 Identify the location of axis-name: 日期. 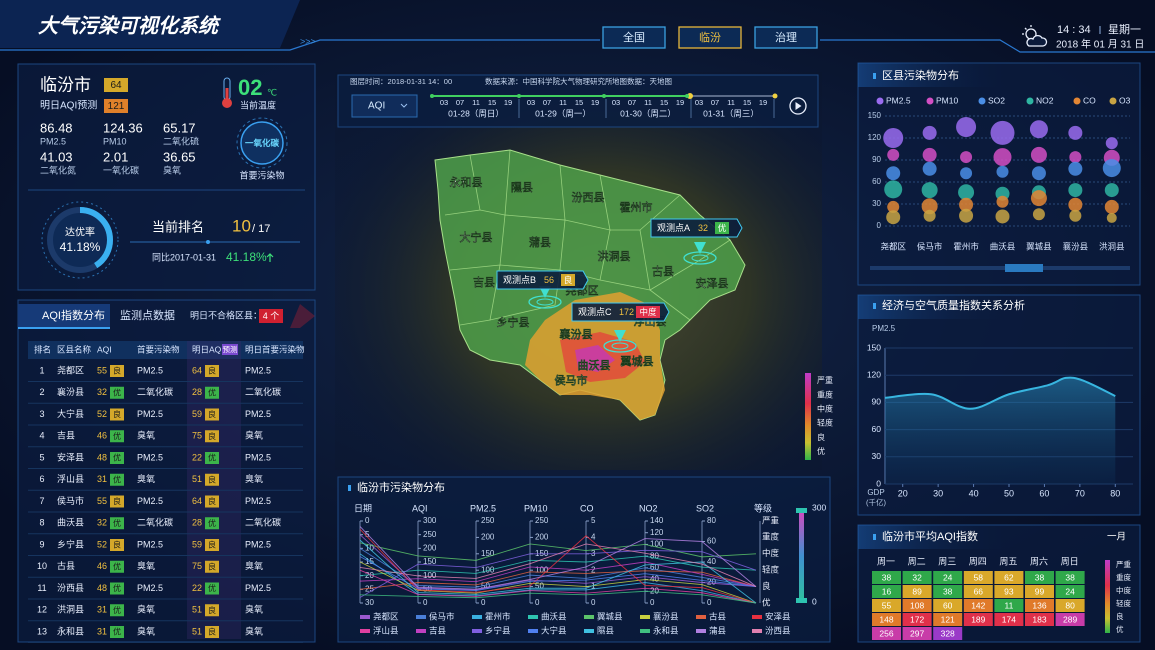
(363, 508).